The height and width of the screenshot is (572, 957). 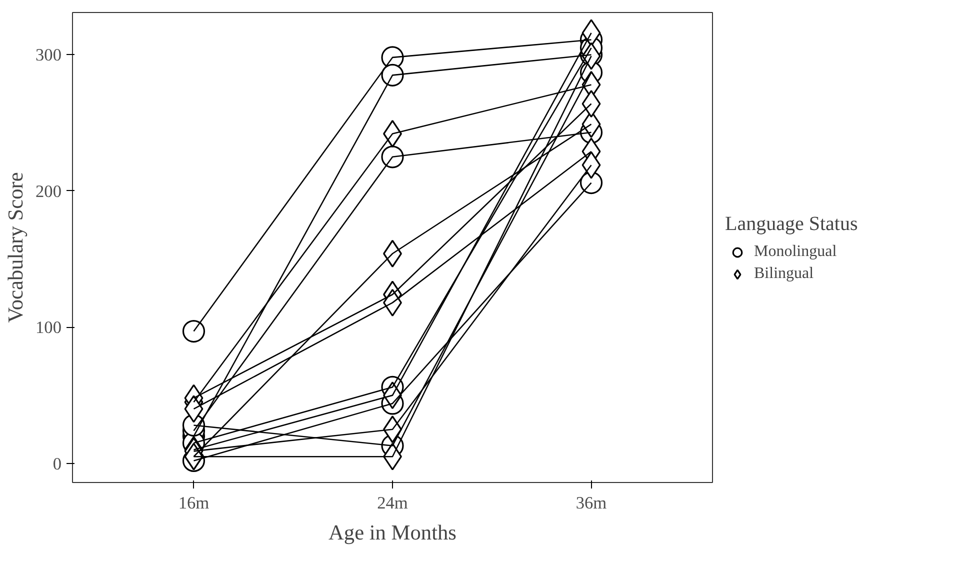 What do you see at coordinates (784, 273) in the screenshot?
I see `legend-label: Bilingual` at bounding box center [784, 273].